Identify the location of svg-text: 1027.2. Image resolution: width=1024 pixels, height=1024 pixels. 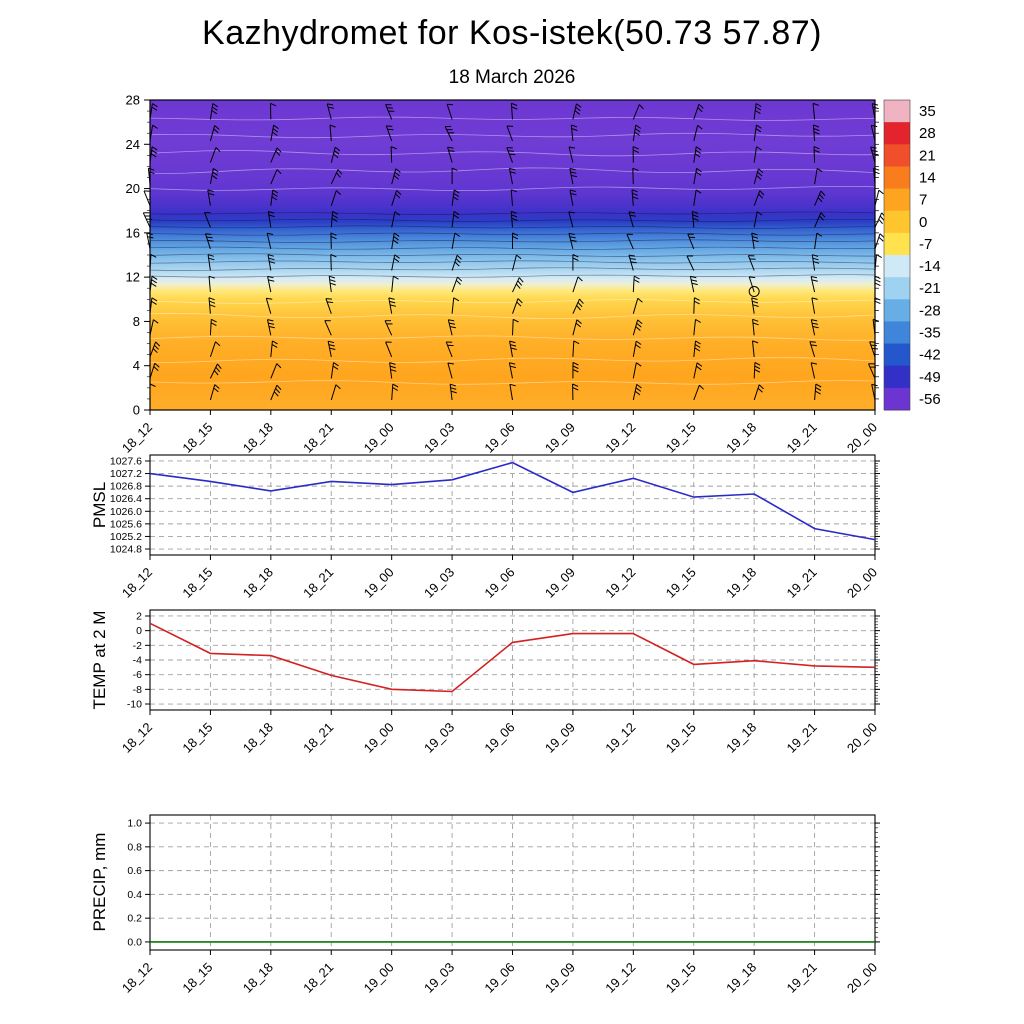
(126, 474).